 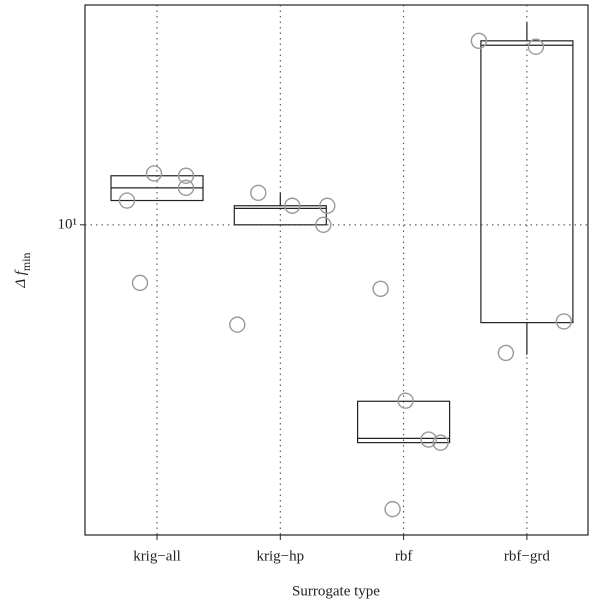 What do you see at coordinates (280, 556) in the screenshot?
I see `x-tick-label: krig−hp` at bounding box center [280, 556].